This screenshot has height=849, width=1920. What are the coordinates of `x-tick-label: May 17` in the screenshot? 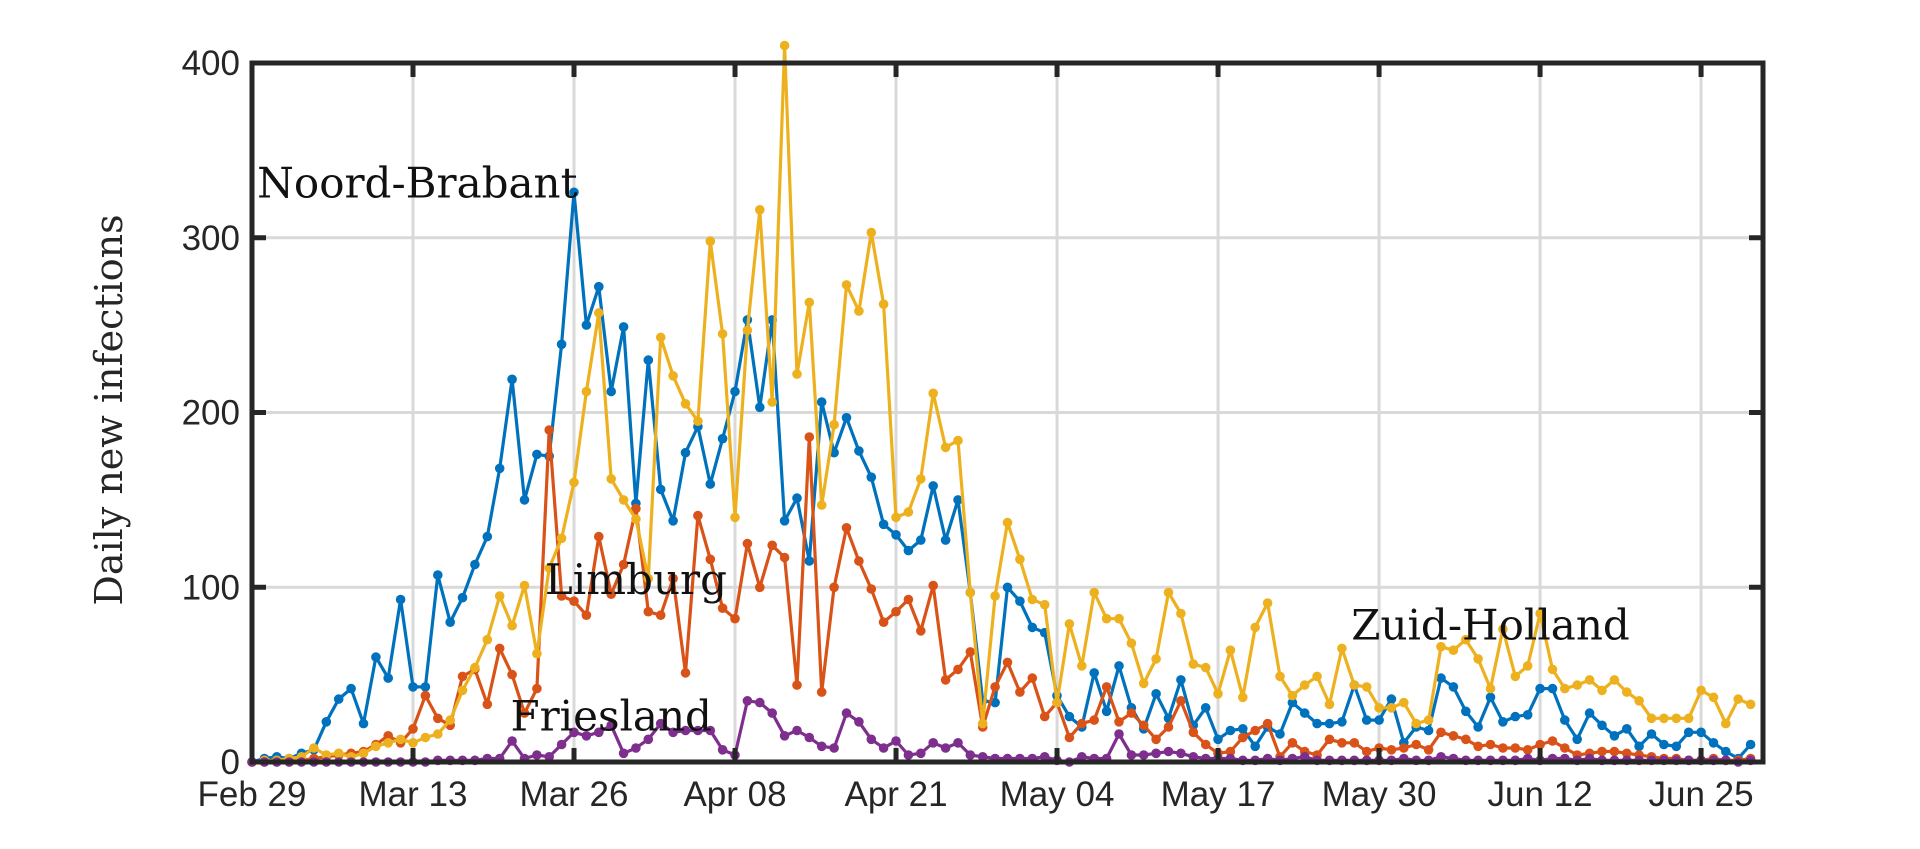 It's located at (1218, 794).